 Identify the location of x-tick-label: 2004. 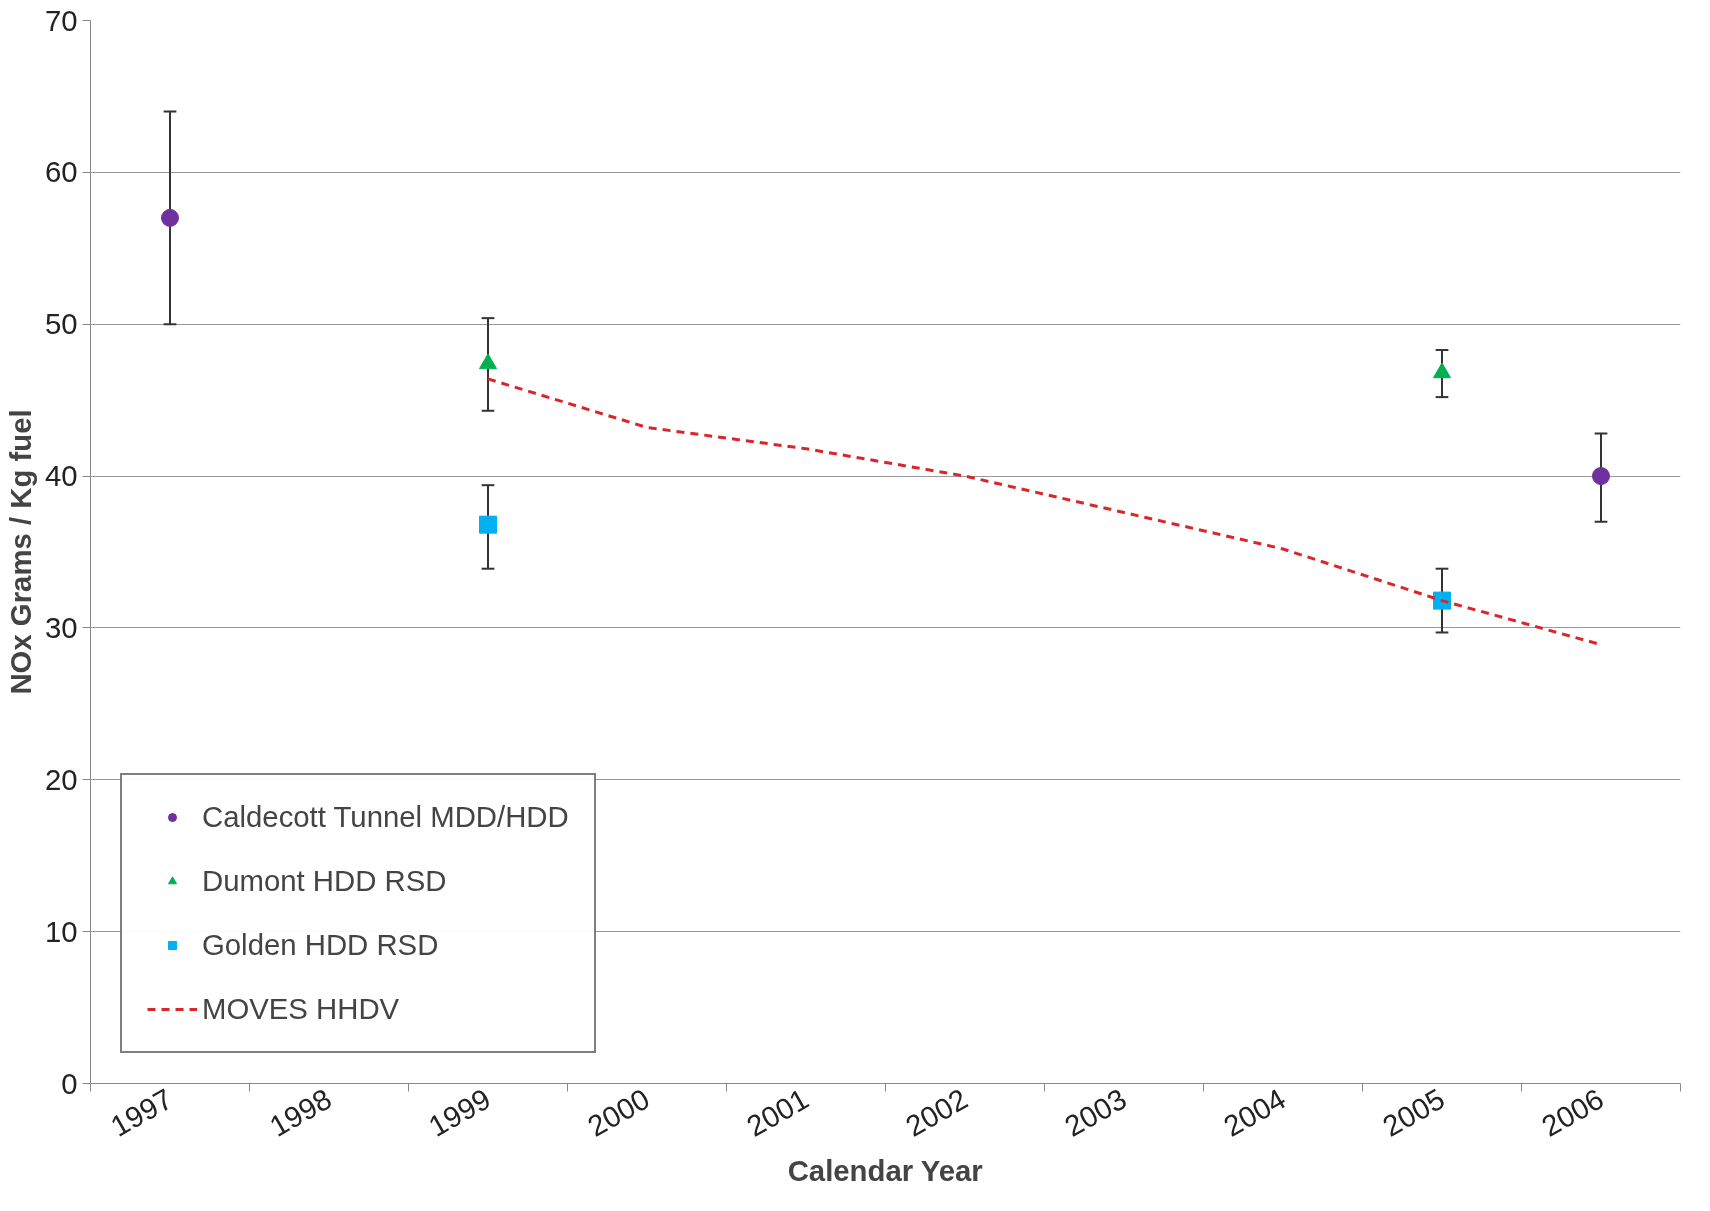
(1254, 1112).